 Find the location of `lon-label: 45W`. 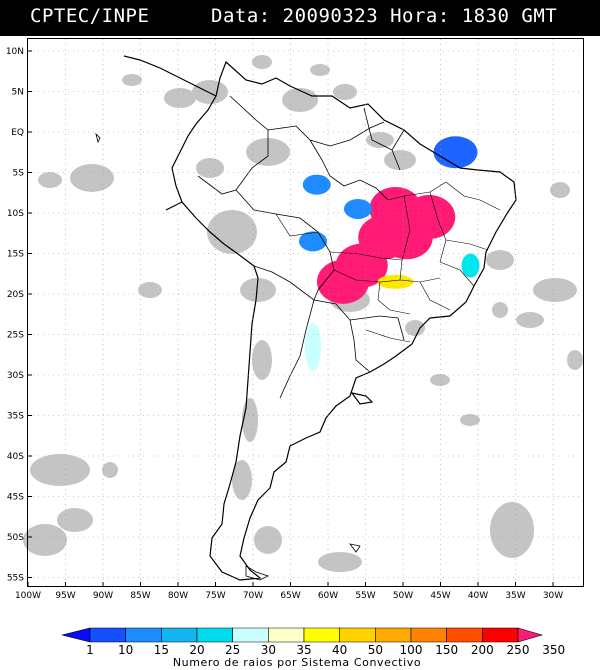

lon-label: 45W is located at coordinates (440, 596).